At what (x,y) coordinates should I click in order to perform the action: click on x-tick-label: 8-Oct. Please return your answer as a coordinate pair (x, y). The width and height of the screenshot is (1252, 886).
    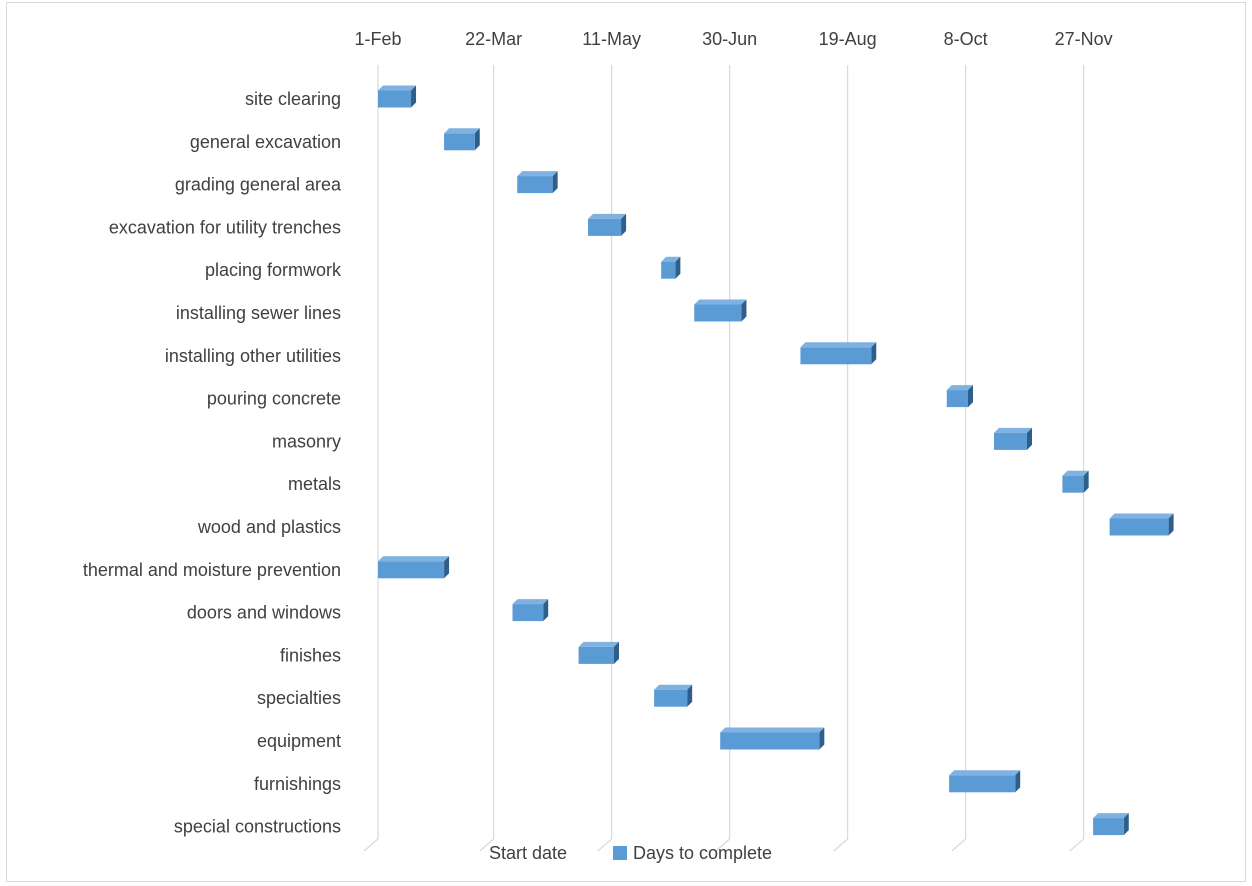
    Looking at the image, I should click on (966, 39).